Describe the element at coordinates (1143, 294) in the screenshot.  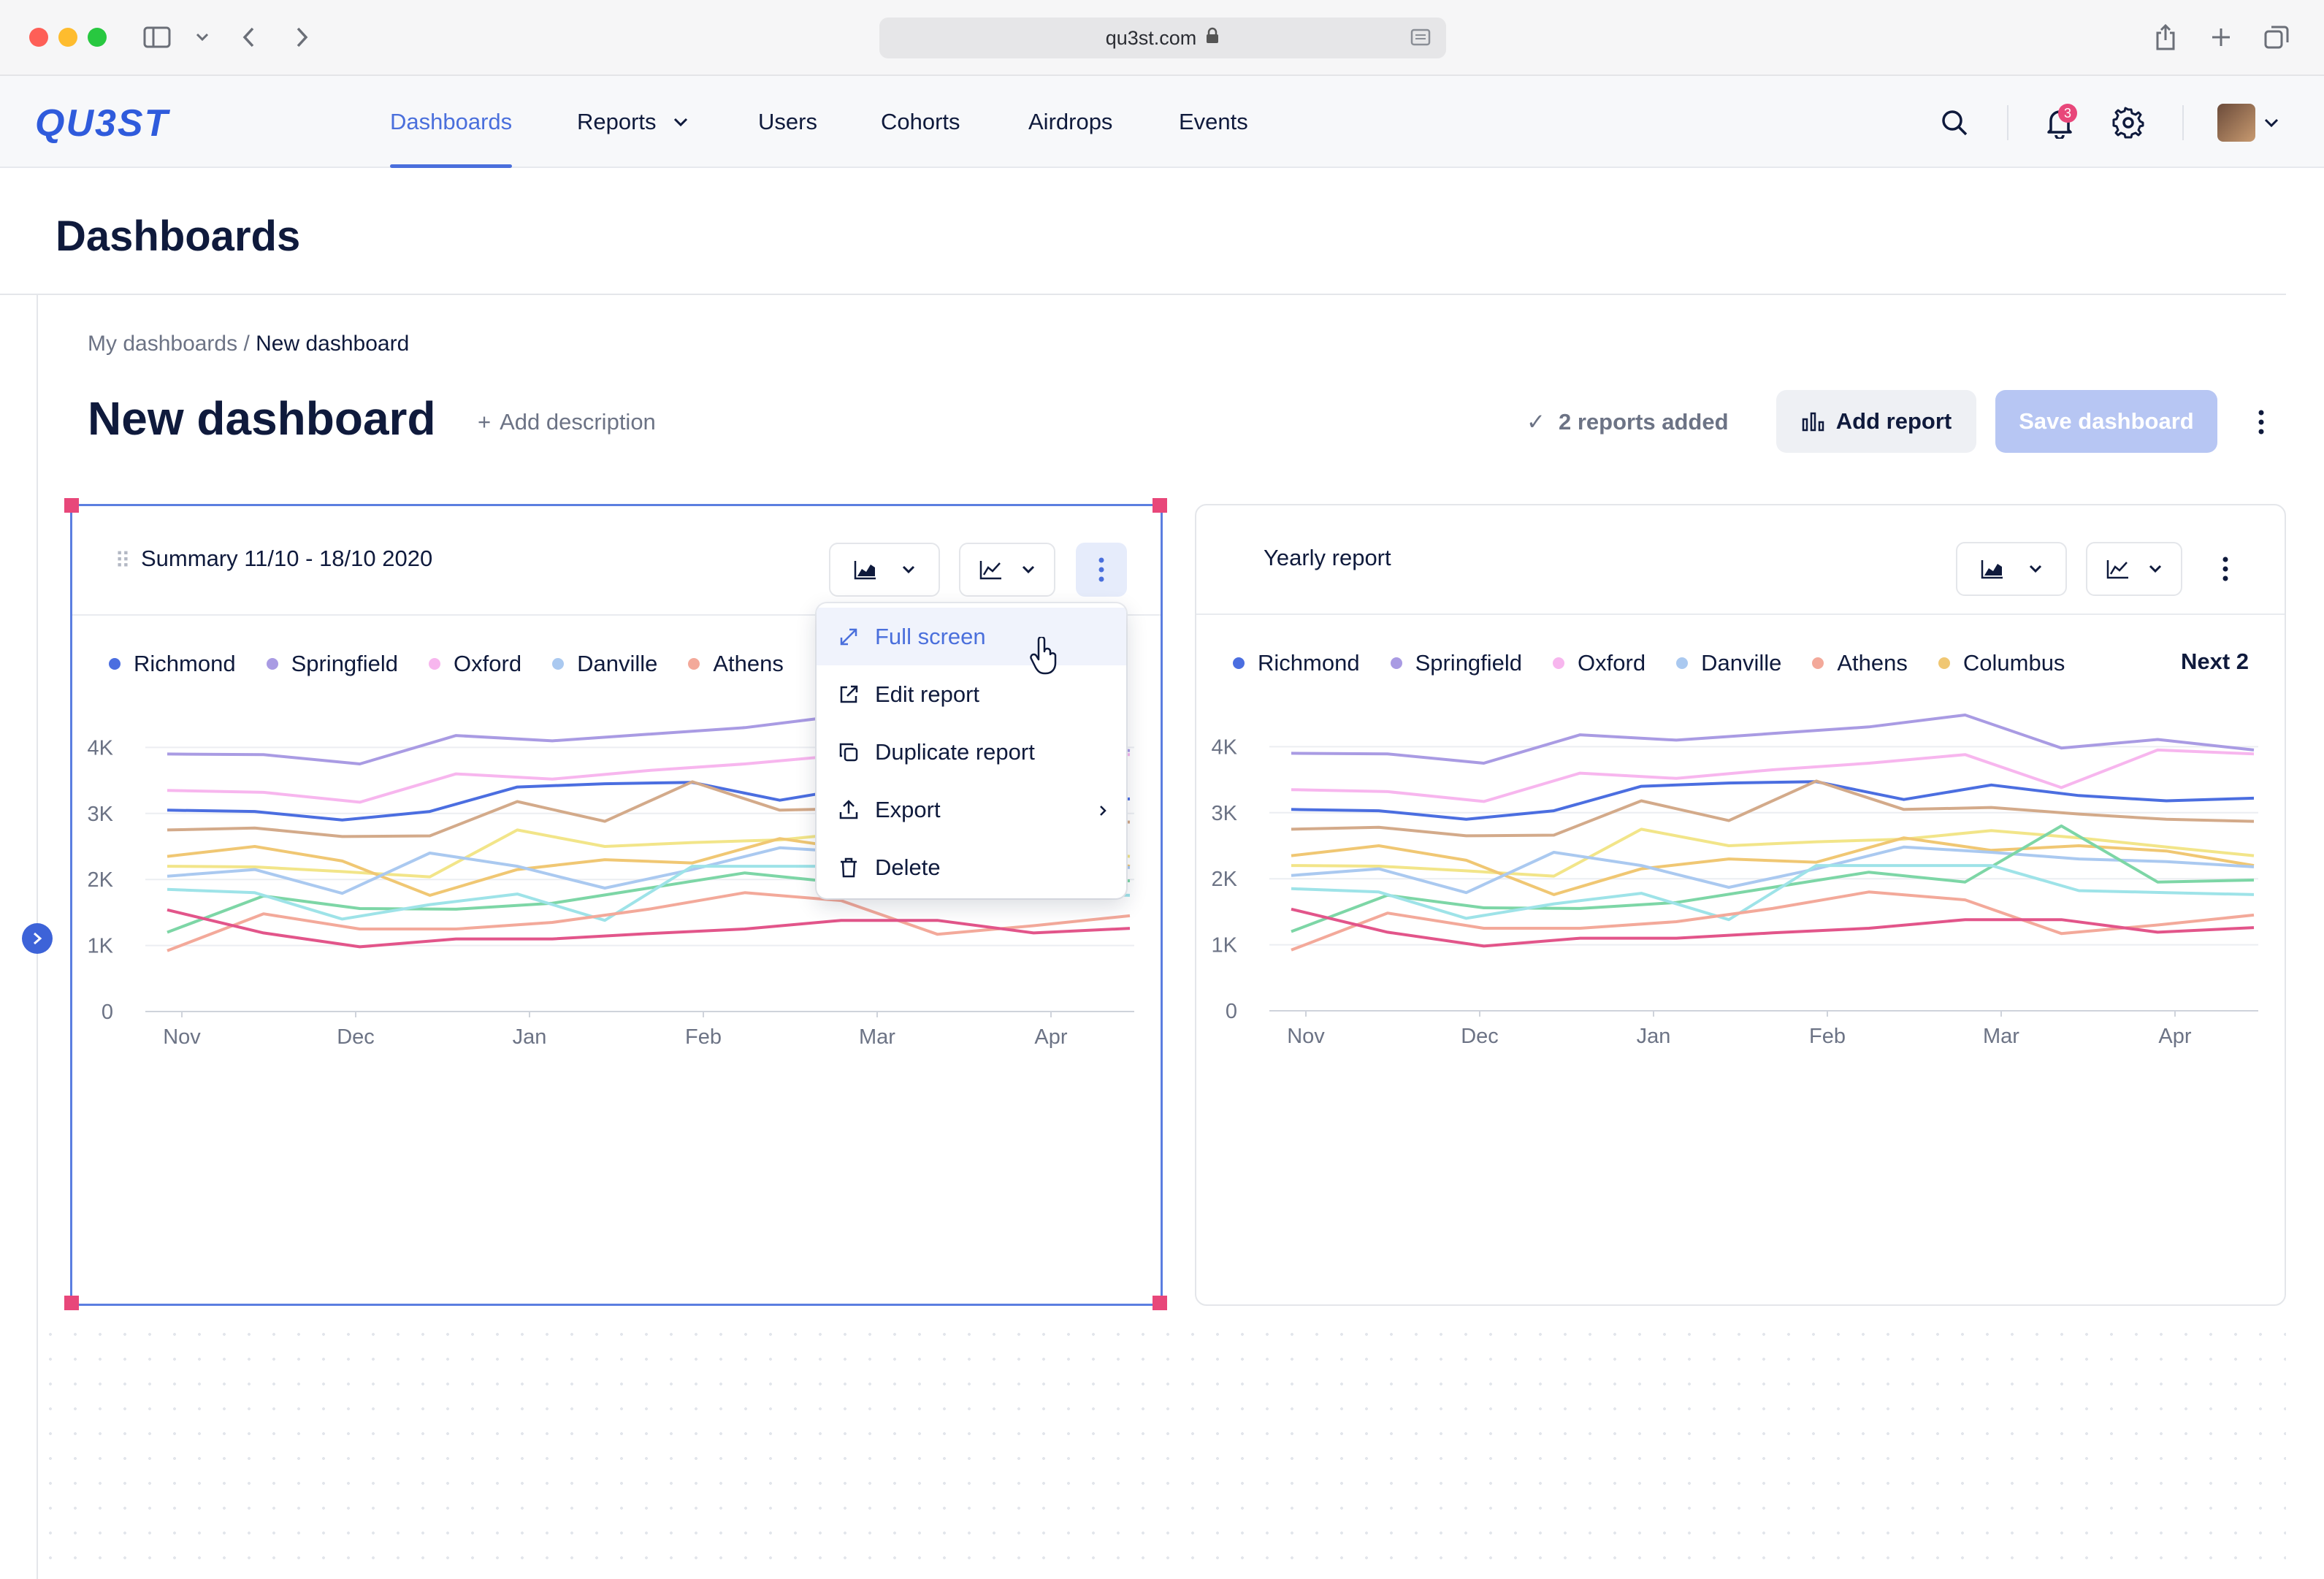
I see `title-divider` at that location.